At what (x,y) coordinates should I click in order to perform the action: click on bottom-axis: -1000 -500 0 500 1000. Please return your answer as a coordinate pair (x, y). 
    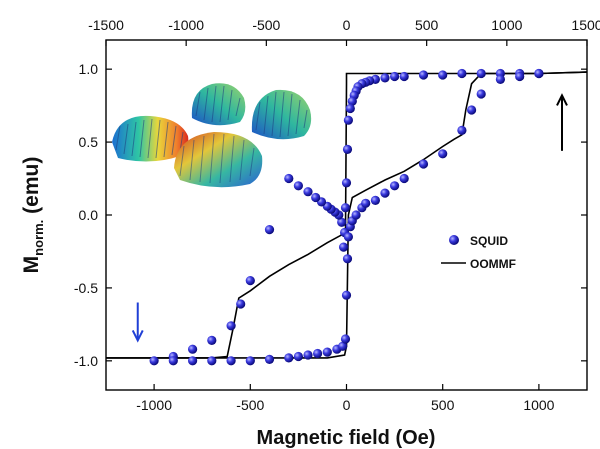
    Looking at the image, I should click on (345, 398).